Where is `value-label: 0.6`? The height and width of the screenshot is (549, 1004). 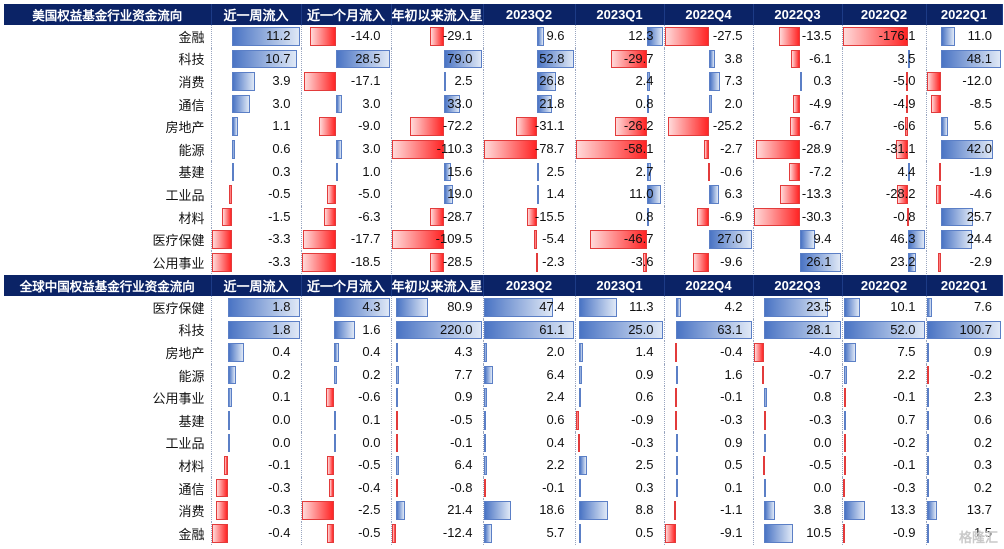
value-label: 0.6 is located at coordinates (281, 148).